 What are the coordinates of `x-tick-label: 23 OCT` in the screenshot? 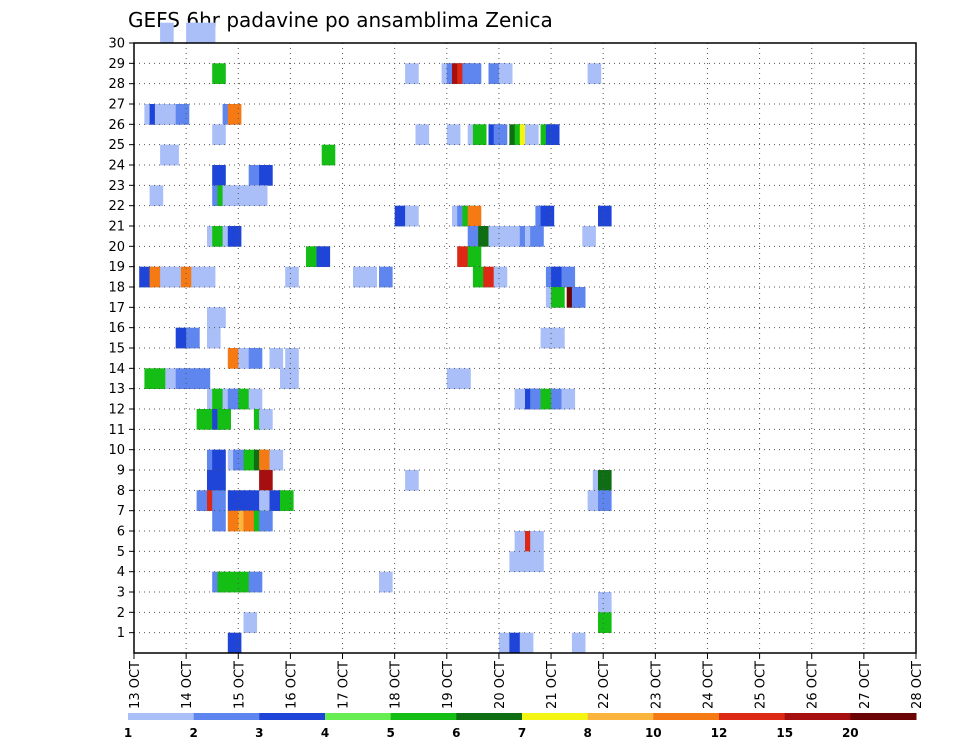 It's located at (656, 685).